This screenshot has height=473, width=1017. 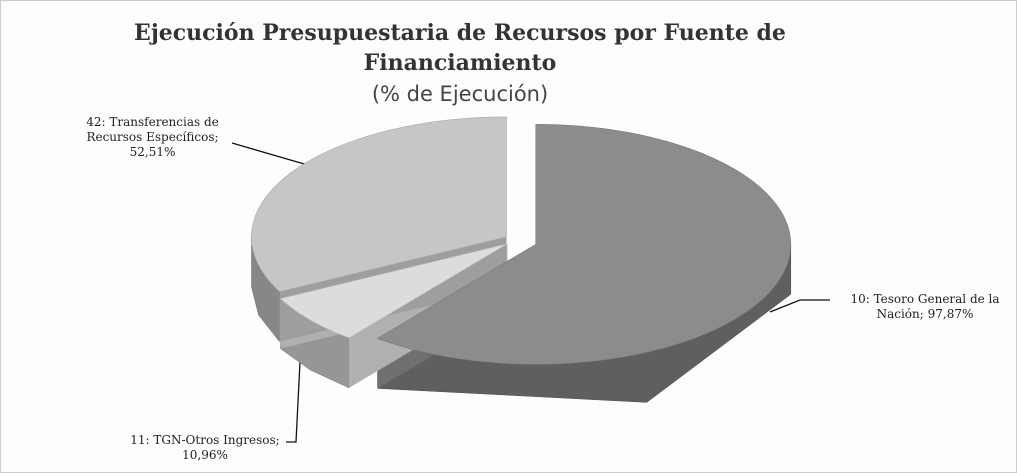 I want to click on data-label: 11: TGN-Otros Ingresos; 10,96%, so click(x=205, y=448).